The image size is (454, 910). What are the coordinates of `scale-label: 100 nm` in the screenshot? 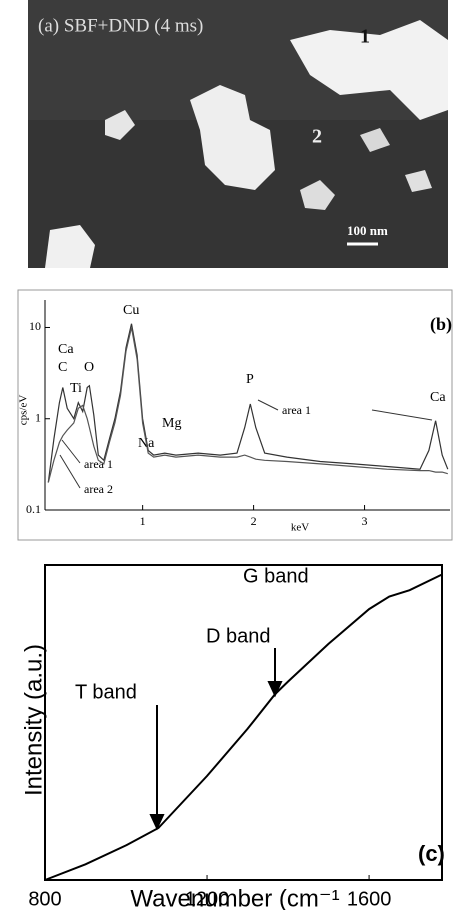 It's located at (367, 230).